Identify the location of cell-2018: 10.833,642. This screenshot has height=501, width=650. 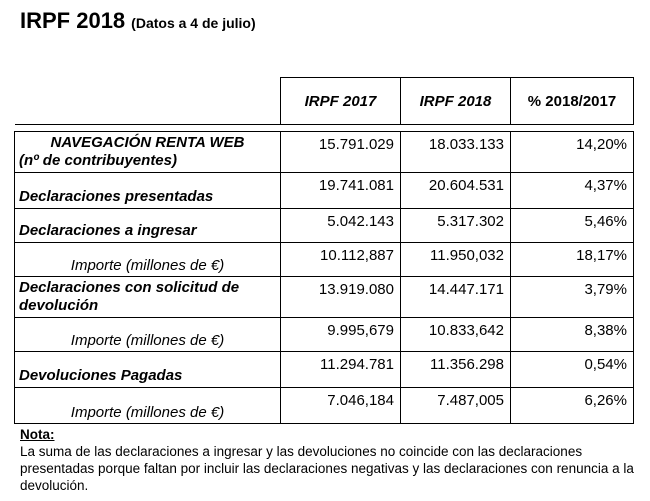
(455, 334).